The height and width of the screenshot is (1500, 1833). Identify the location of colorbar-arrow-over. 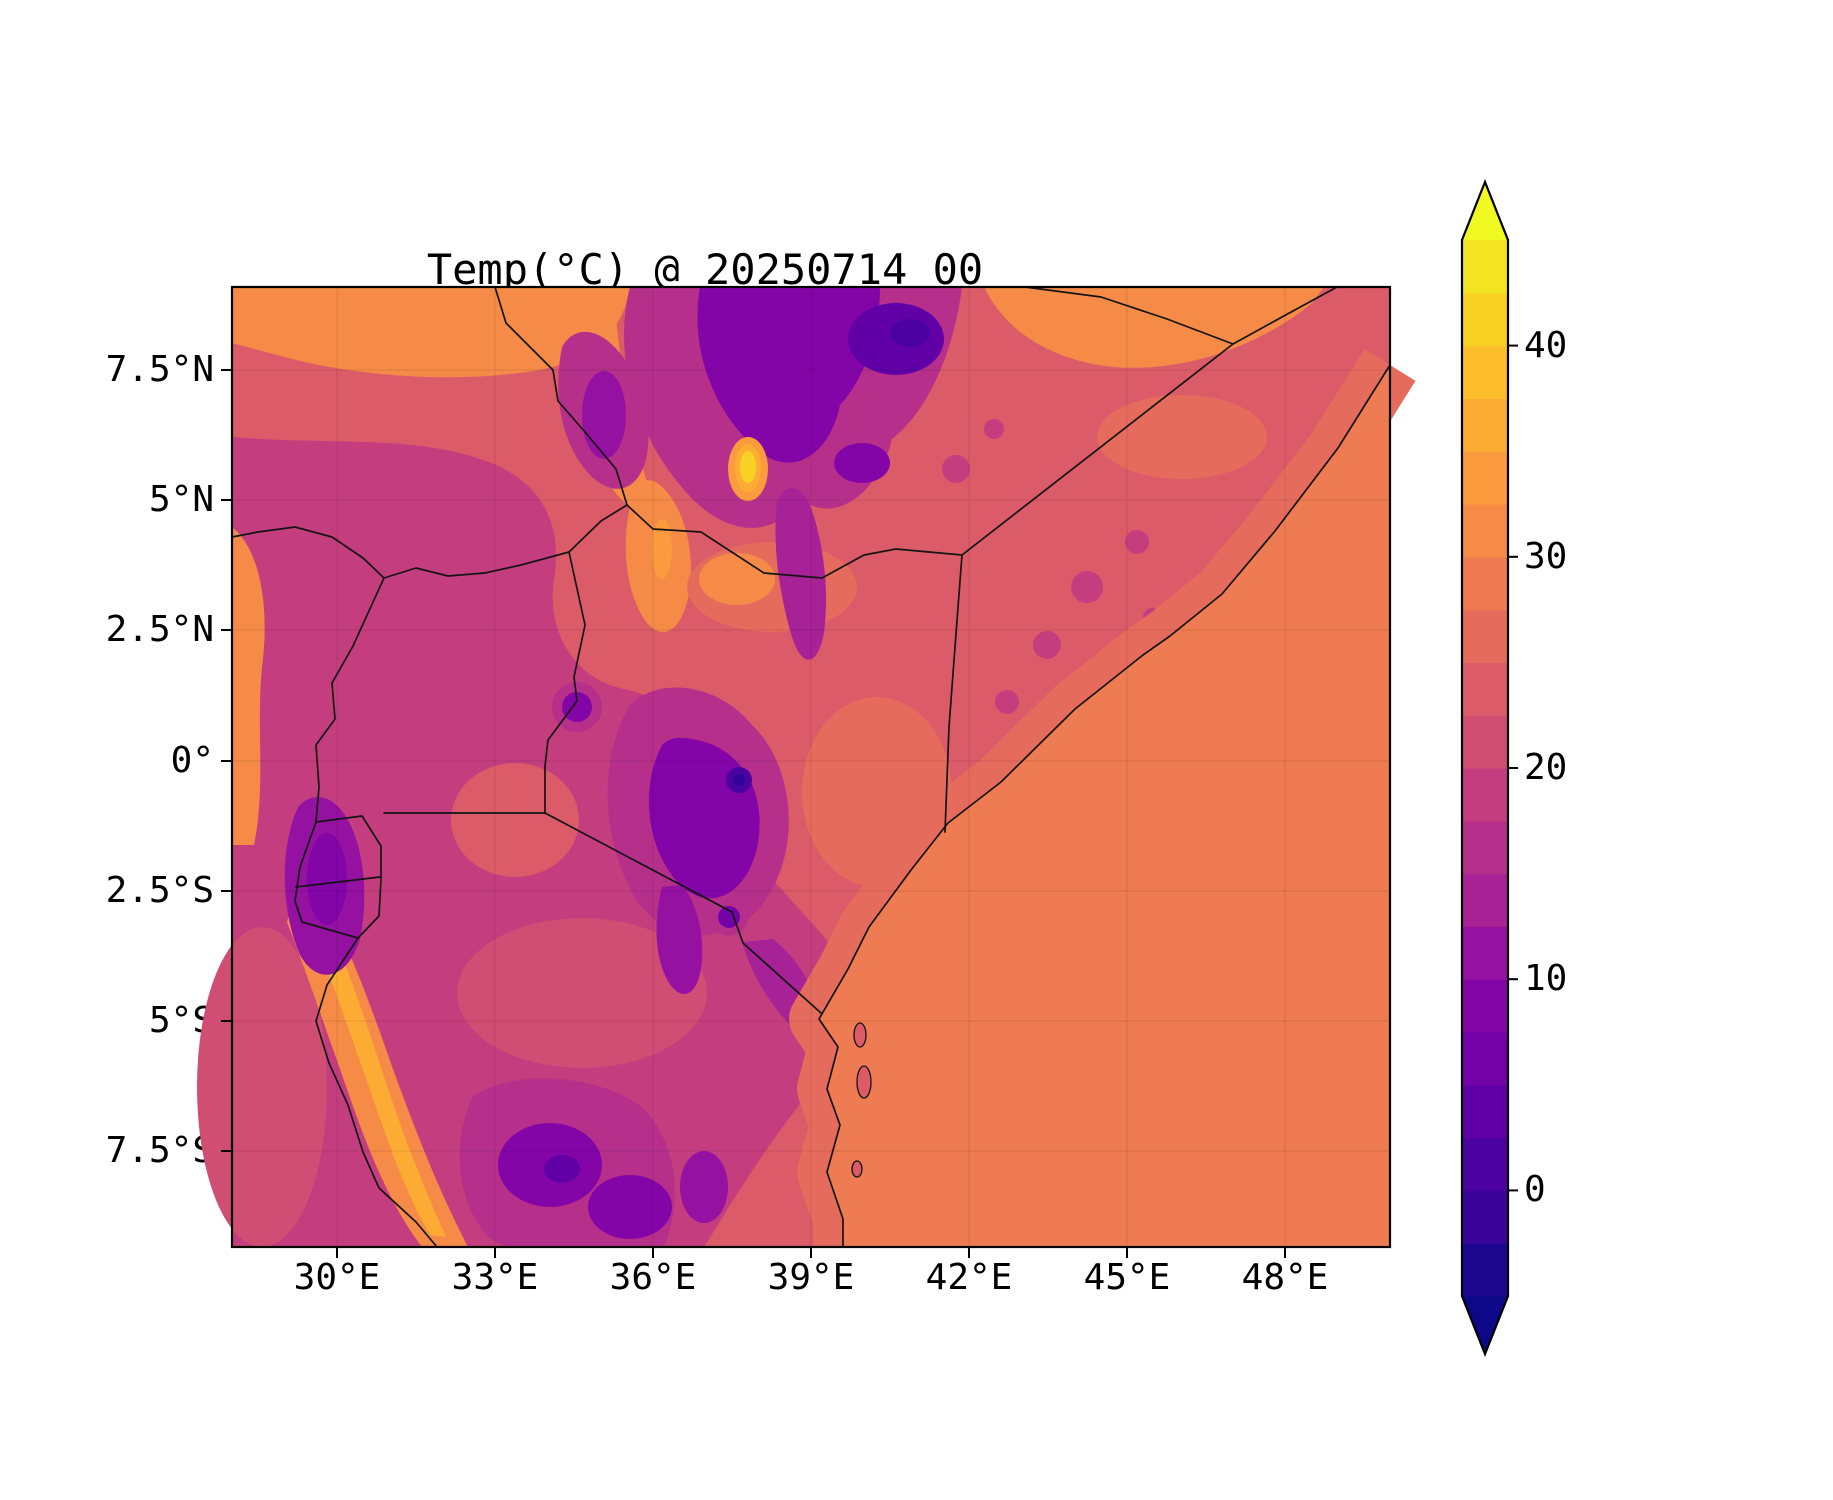
(1485, 211).